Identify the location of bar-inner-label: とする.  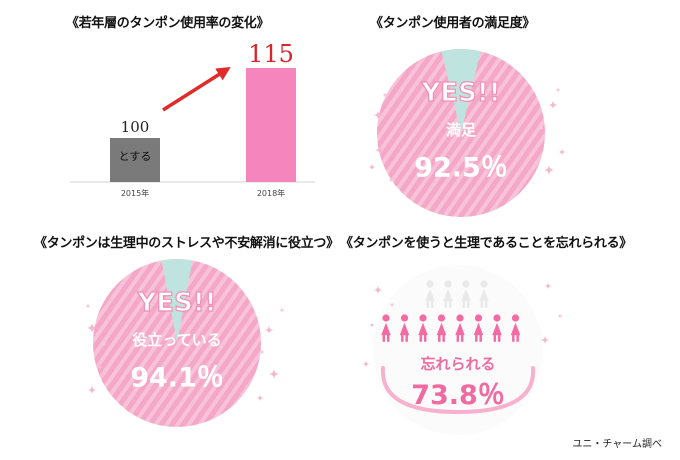
(135, 156).